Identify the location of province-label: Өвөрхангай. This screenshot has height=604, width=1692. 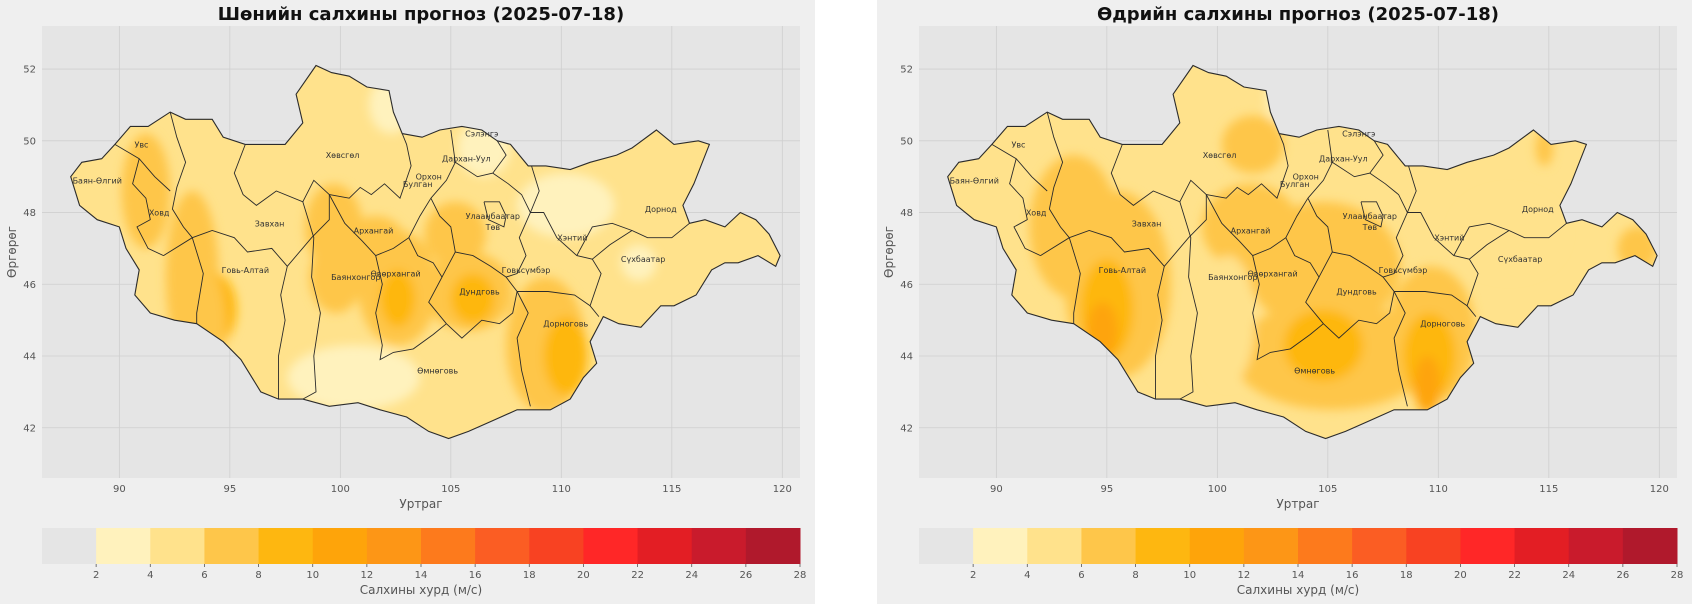
(396, 274).